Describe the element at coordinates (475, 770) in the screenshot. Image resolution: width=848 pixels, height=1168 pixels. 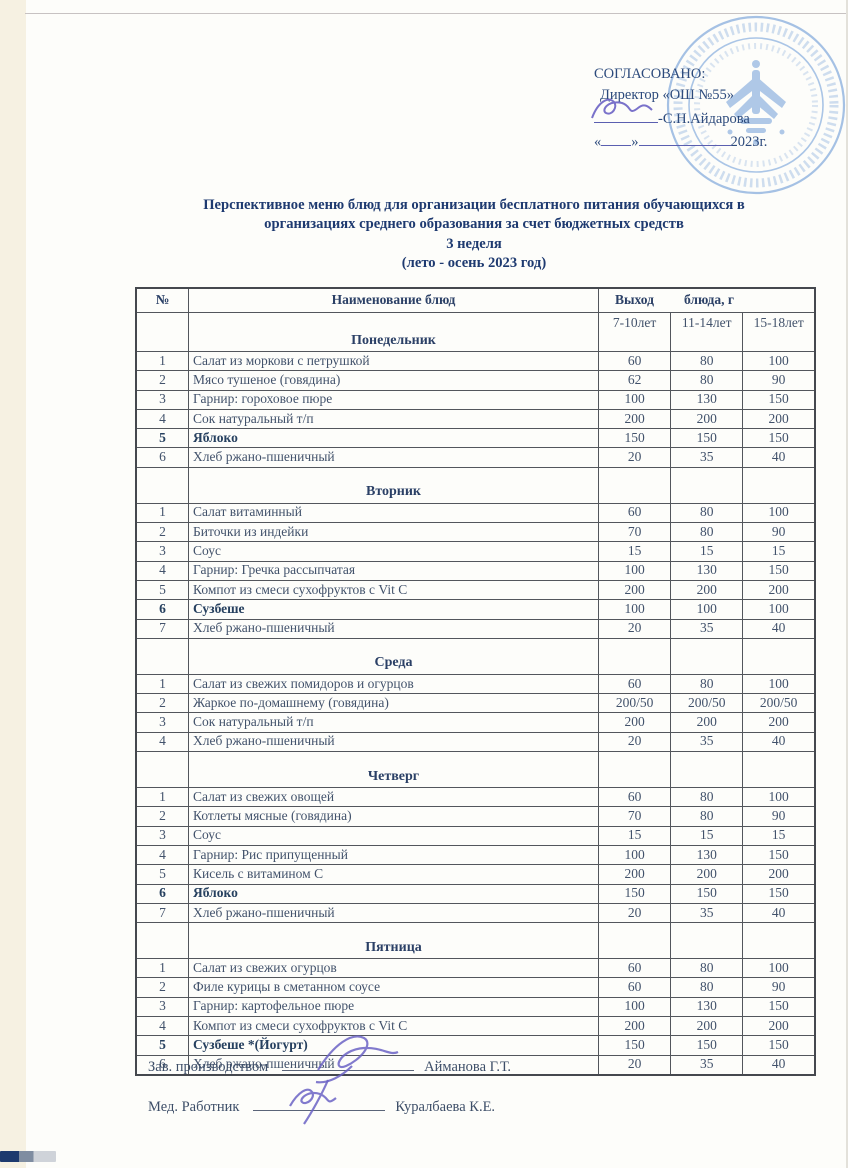
I see `day-header-row: Четверг` at that location.